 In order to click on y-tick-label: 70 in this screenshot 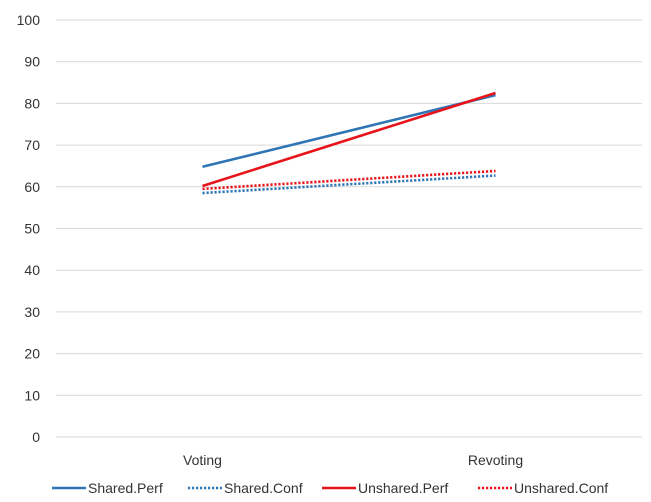, I will do `click(32, 145)`.